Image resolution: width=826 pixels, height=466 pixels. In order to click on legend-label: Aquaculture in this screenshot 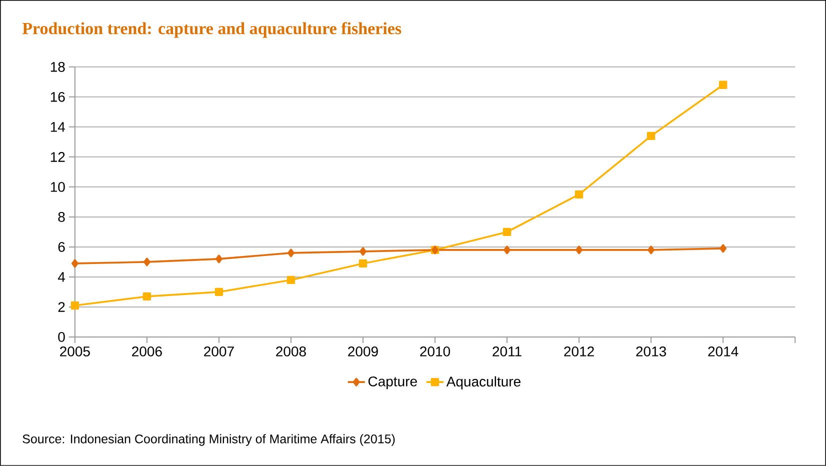, I will do `click(483, 383)`.